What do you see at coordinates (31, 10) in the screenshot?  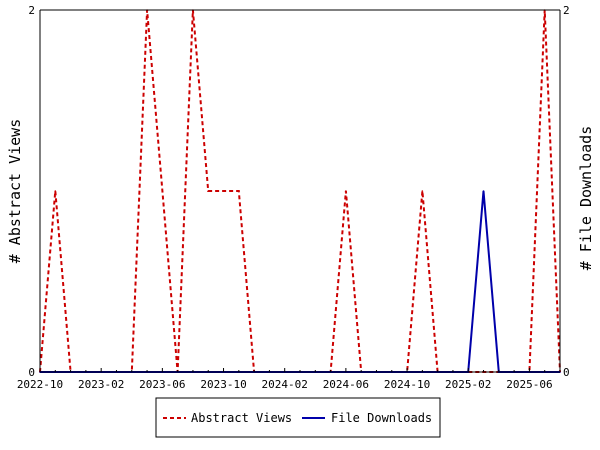 I see `y-tick-label-left: 2` at bounding box center [31, 10].